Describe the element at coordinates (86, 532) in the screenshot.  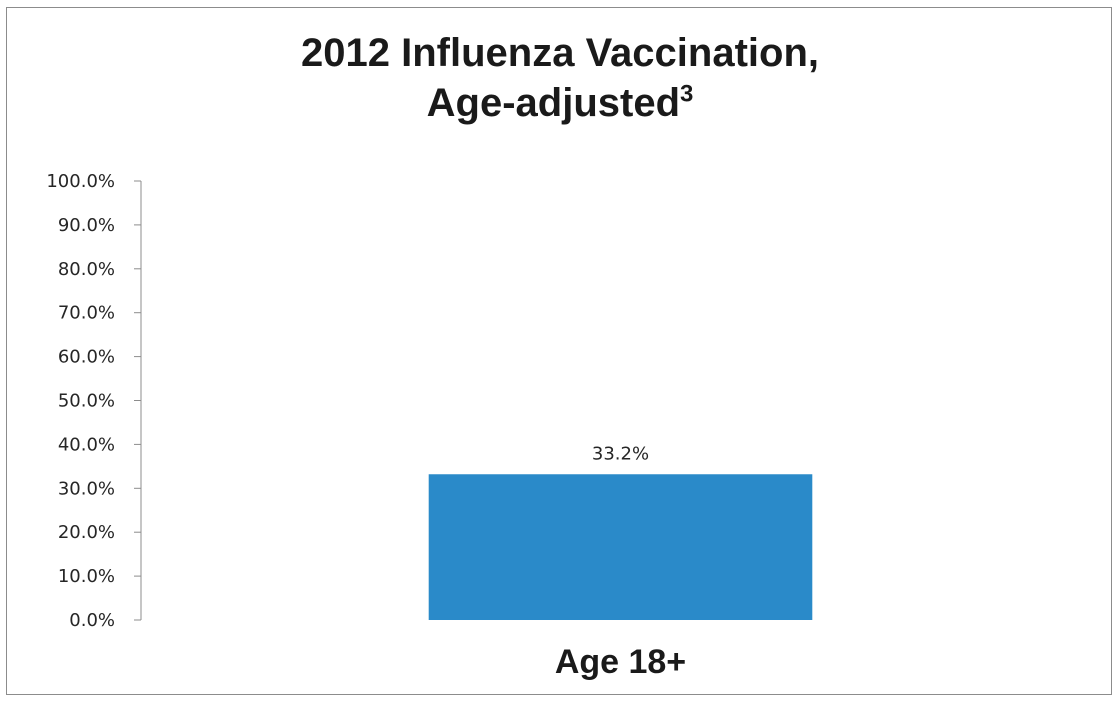
I see `y-tick-label: 20.0%` at that location.